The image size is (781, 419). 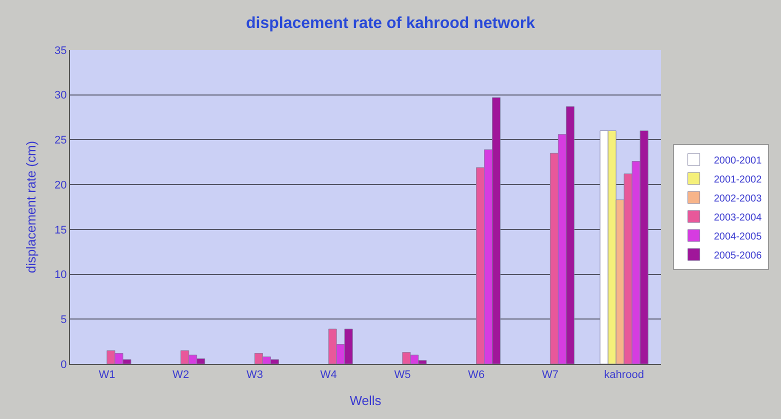 What do you see at coordinates (402, 375) in the screenshot?
I see `x-tick-label: W5` at bounding box center [402, 375].